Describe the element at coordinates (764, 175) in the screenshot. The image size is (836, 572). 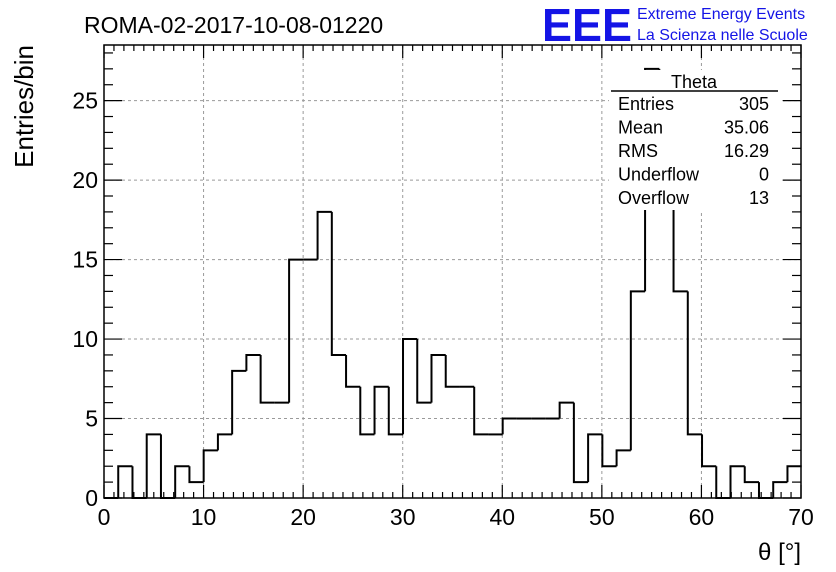
I see `stats-row-value: 0` at that location.